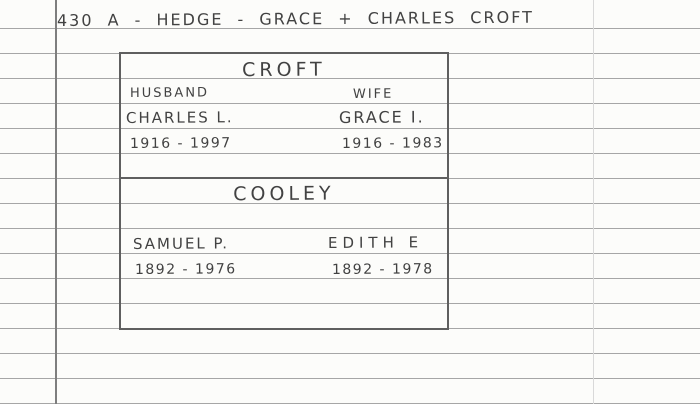  What do you see at coordinates (284, 194) in the screenshot?
I see `cooley-surname-heading: COOLEY` at bounding box center [284, 194].